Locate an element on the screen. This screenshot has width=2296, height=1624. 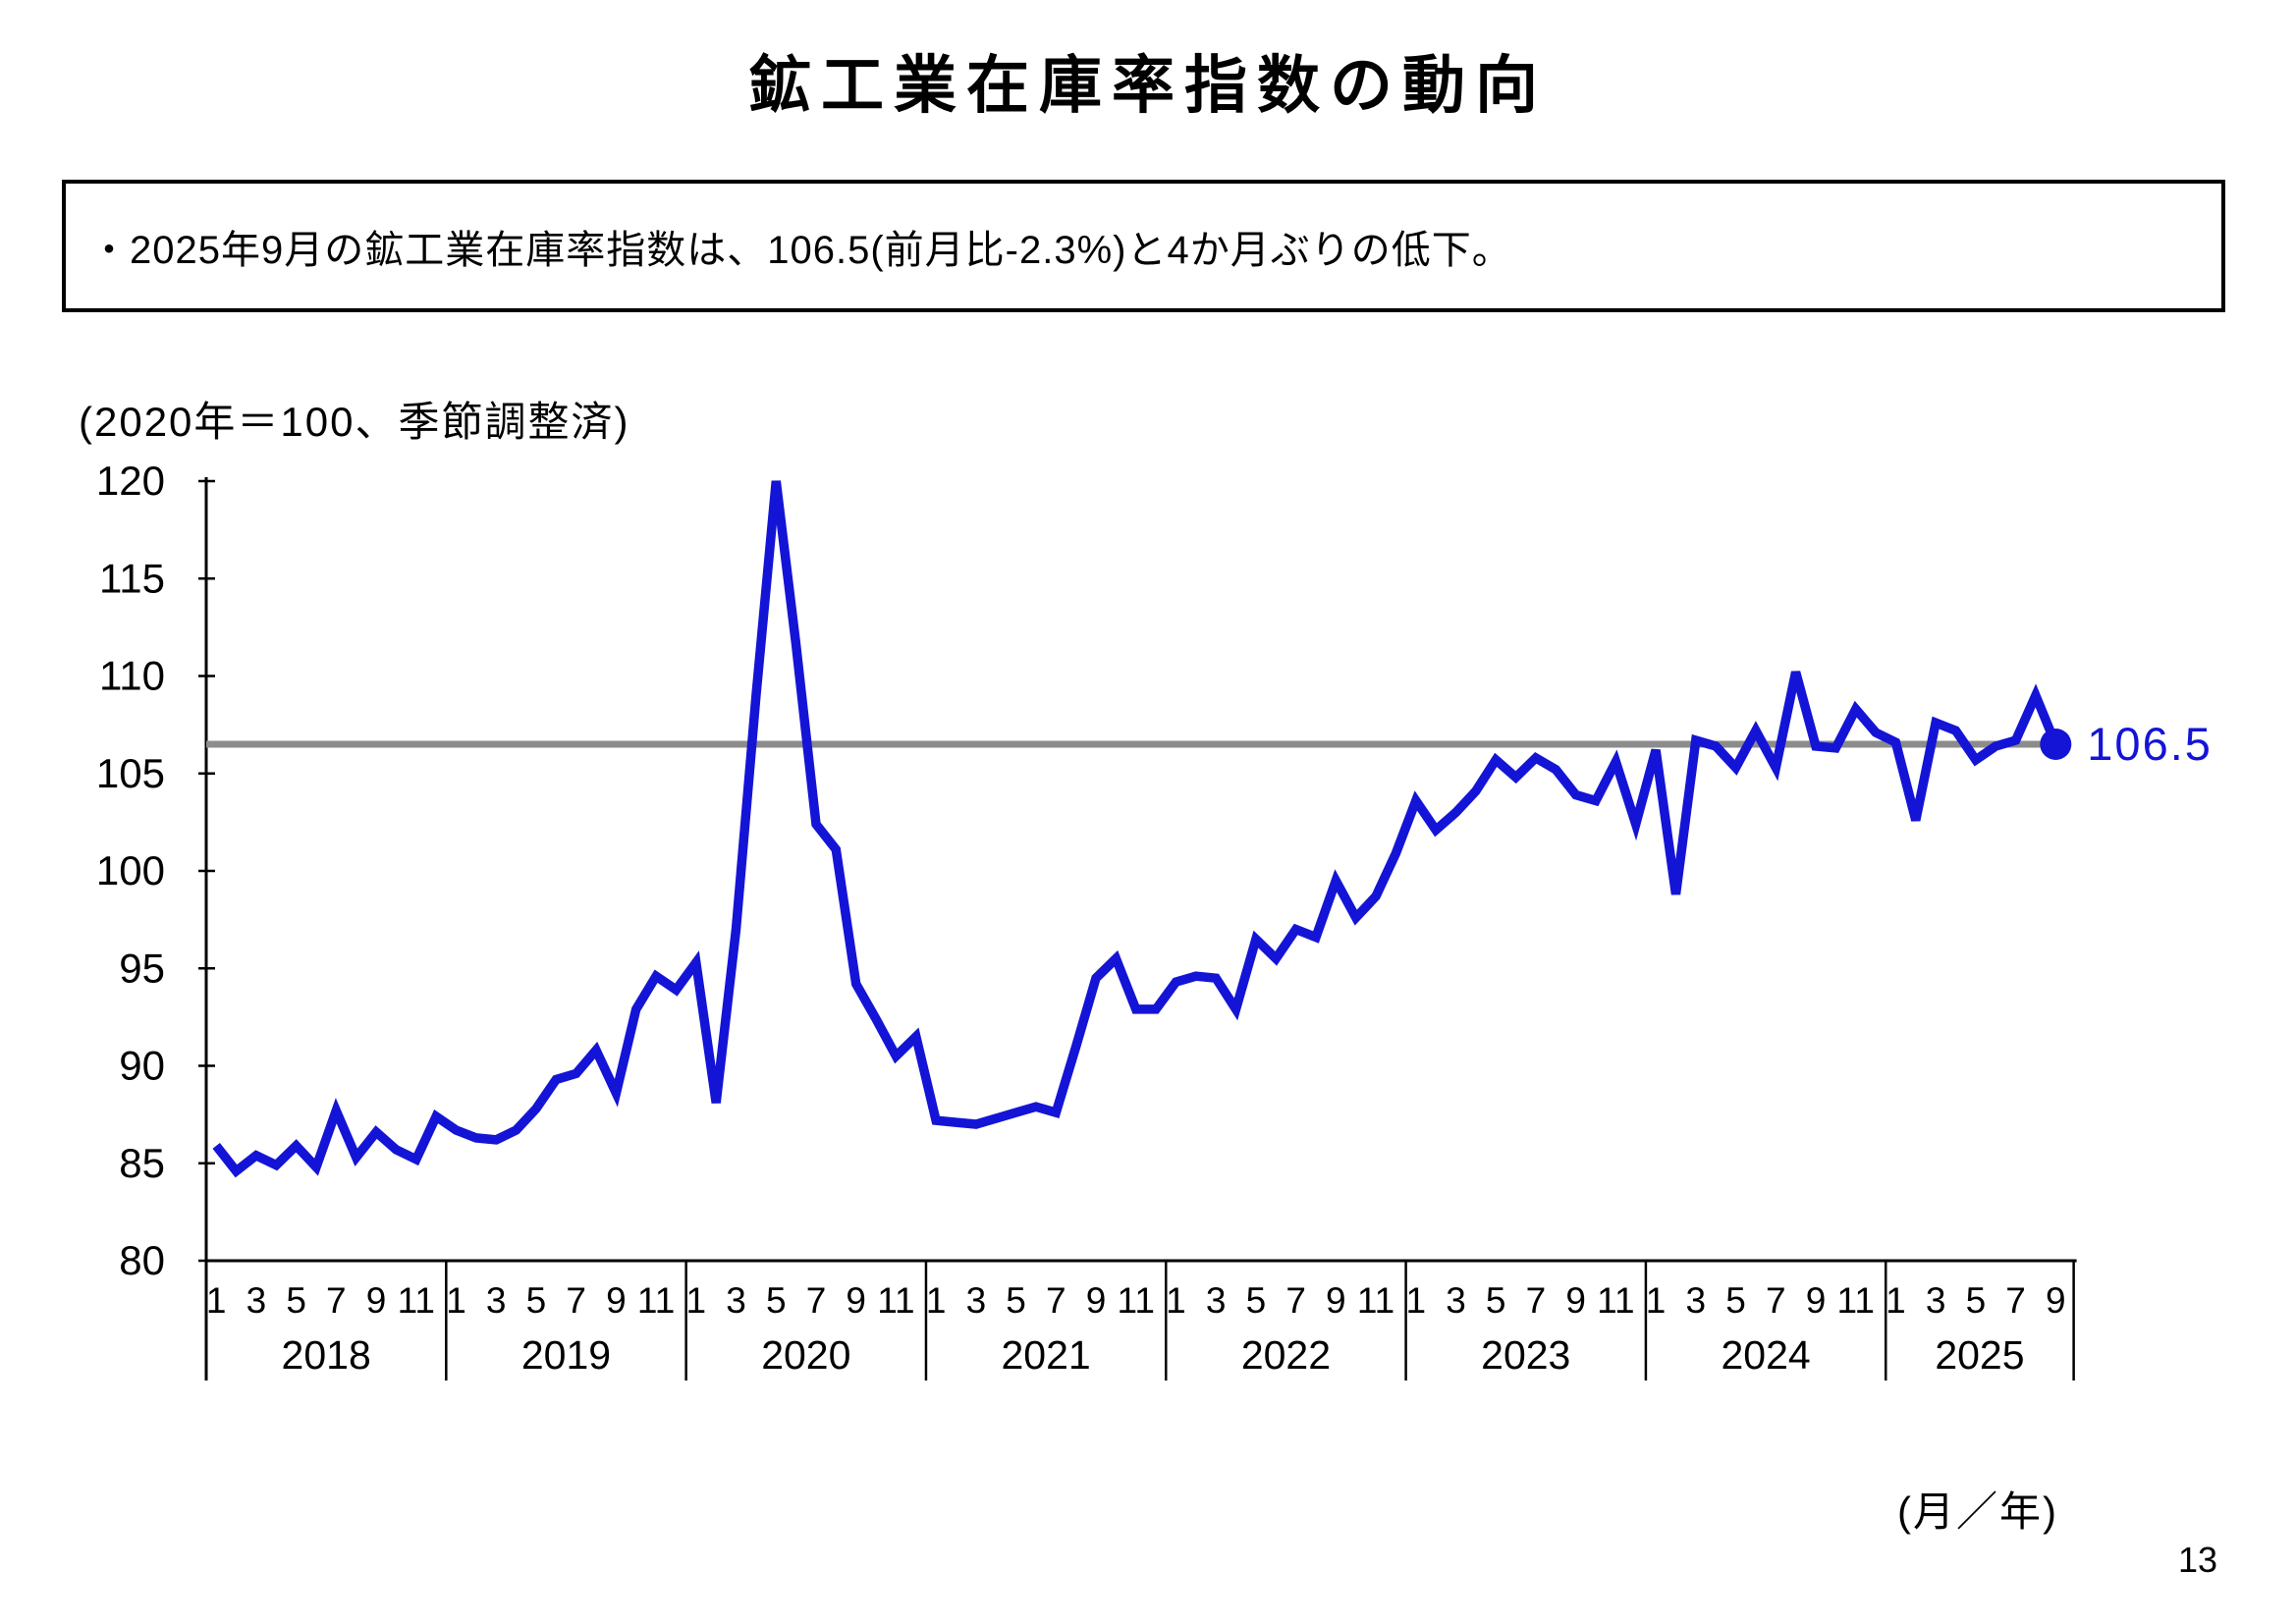
xaxis-unit-label: (月／年) is located at coordinates (1977, 1512).